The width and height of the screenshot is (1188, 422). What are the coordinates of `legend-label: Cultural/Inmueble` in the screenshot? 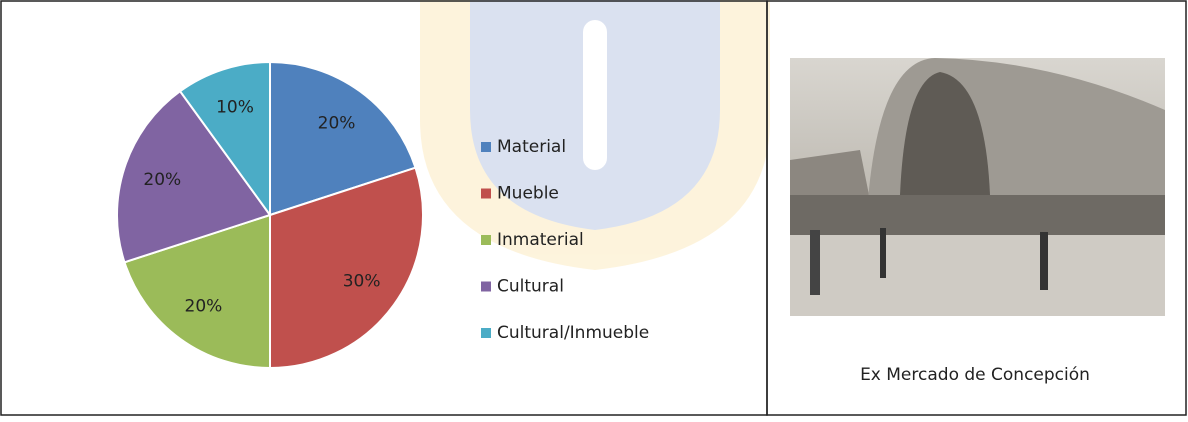 It's located at (573, 333).